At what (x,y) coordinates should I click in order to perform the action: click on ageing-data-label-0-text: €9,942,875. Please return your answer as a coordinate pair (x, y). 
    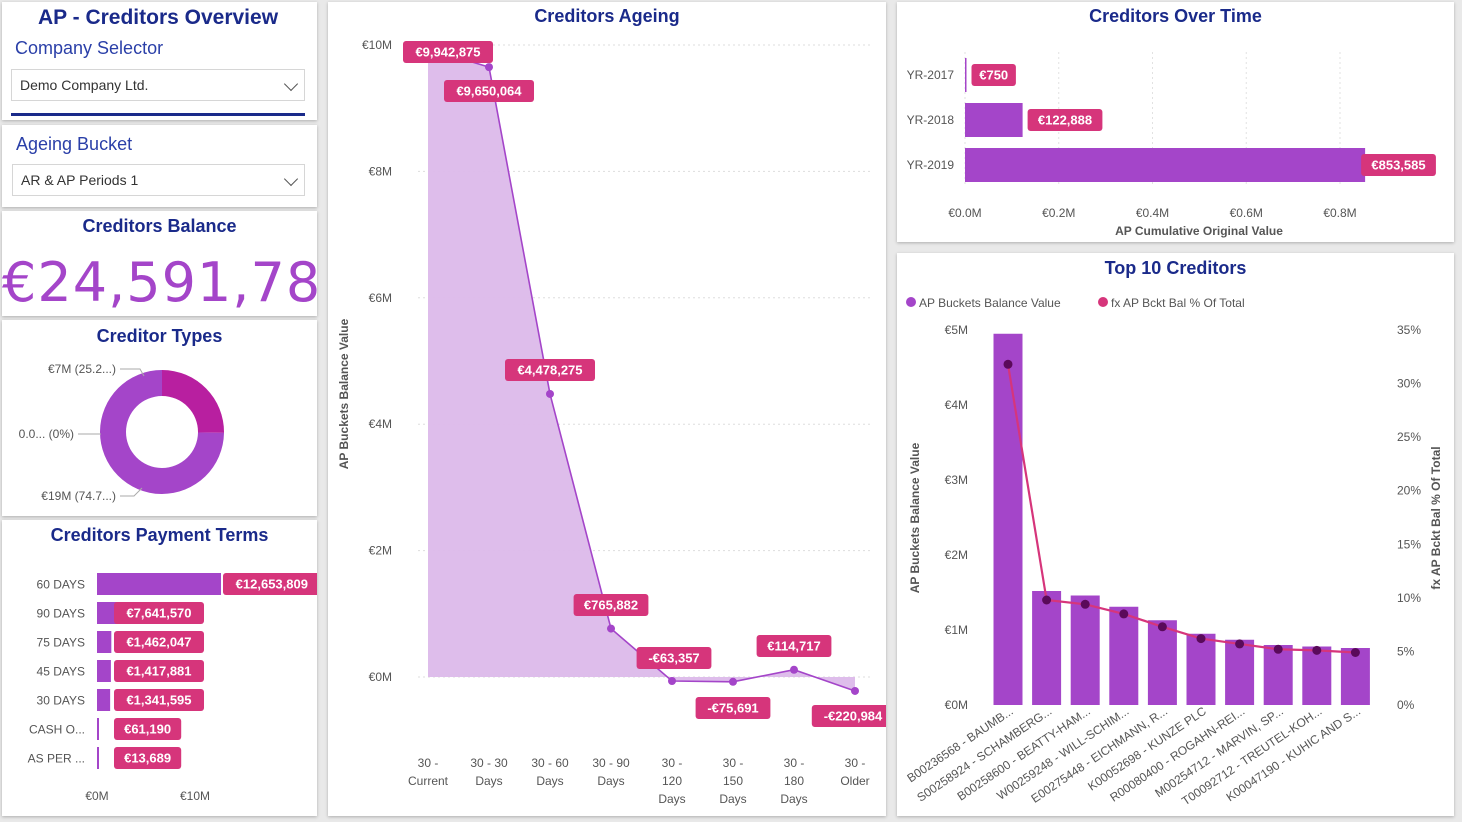
    Looking at the image, I should click on (447, 52).